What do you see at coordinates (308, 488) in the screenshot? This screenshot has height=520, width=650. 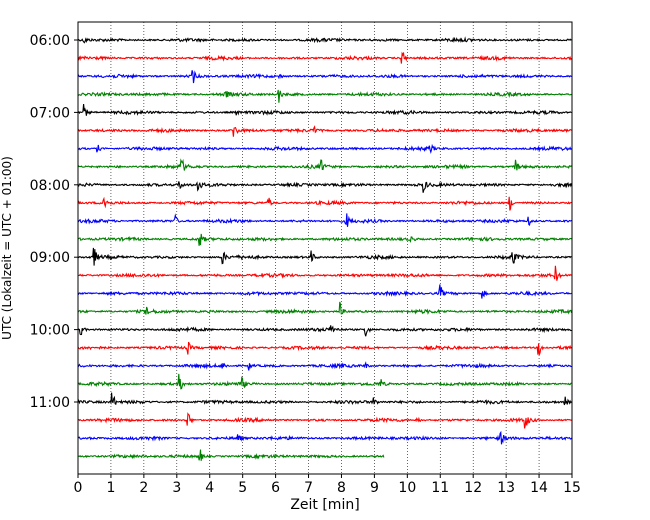 I see `x-tick-label: 7` at bounding box center [308, 488].